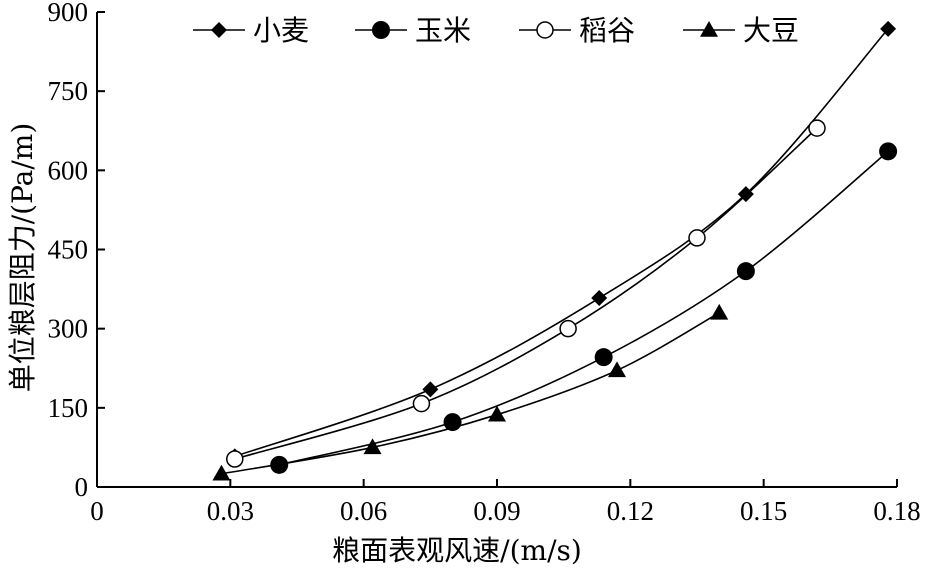 The height and width of the screenshot is (568, 927). Describe the element at coordinates (82, 487) in the screenshot. I see `y-tick-label: 0` at that location.